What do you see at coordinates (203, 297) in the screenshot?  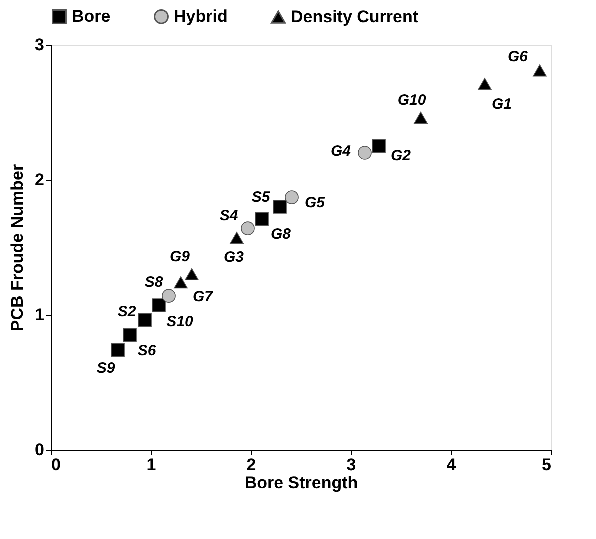 I see `annotation: G7` at bounding box center [203, 297].